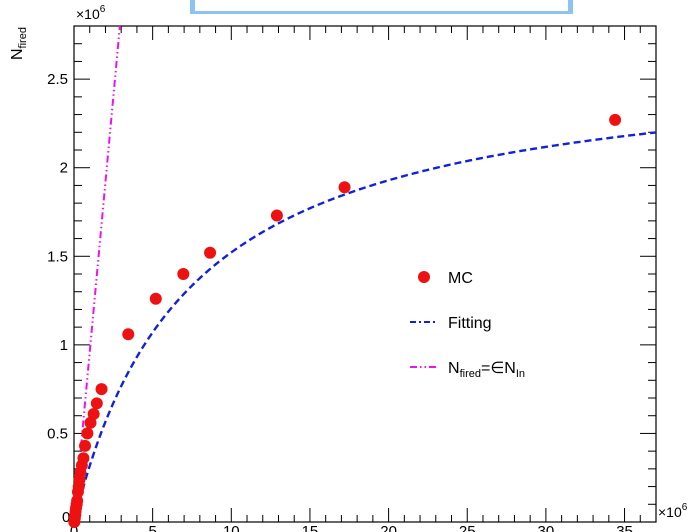  Describe the element at coordinates (673, 511) in the screenshot. I see `x-exponent-label: ×10⁶` at that location.